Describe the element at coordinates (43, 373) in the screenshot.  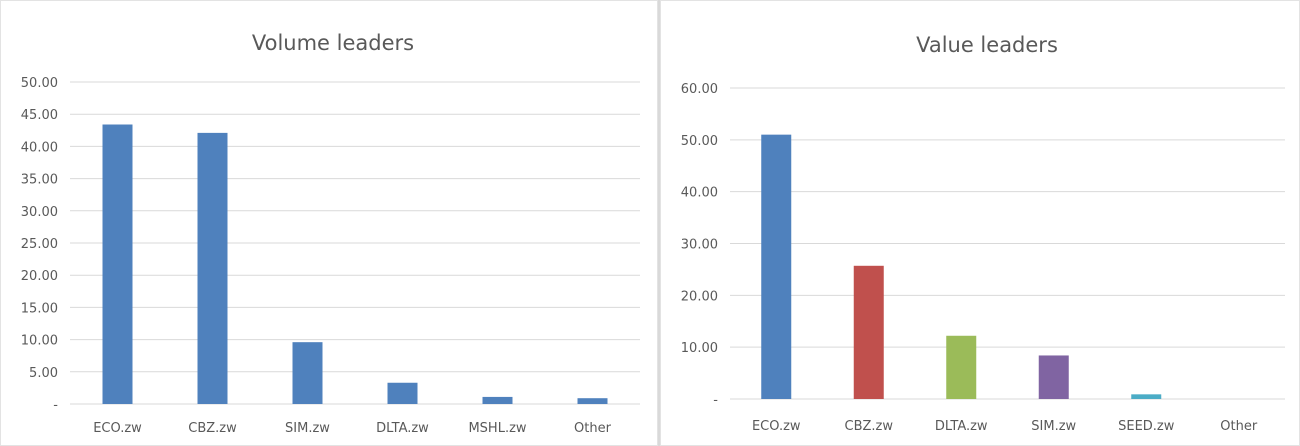
I see `y-tick-label: 5.00` at that location.